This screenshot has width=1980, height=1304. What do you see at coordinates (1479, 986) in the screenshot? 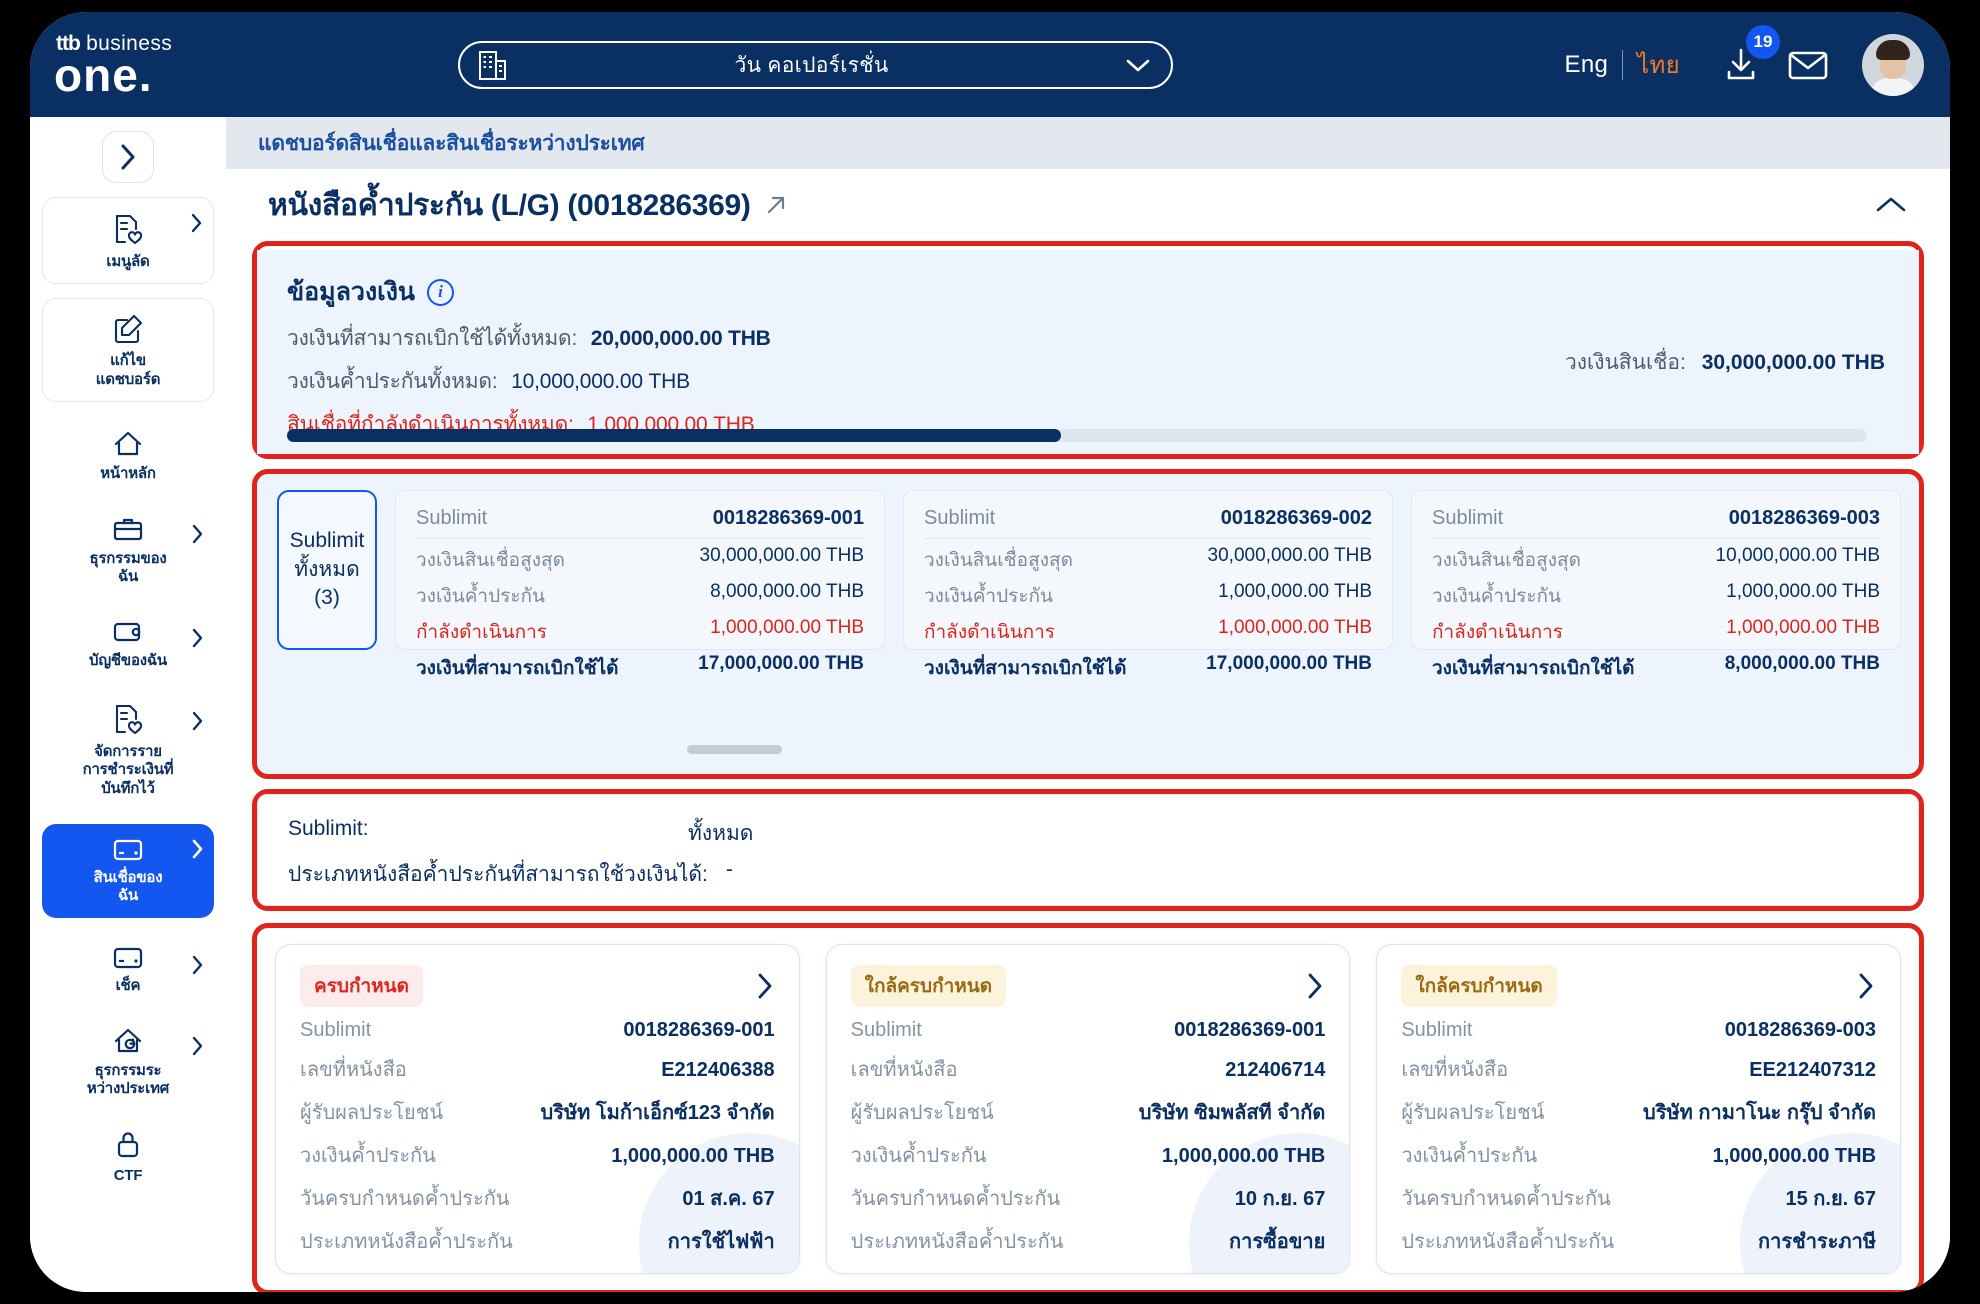
I see `status-badge: ใกล้ครบกำหนด` at bounding box center [1479, 986].